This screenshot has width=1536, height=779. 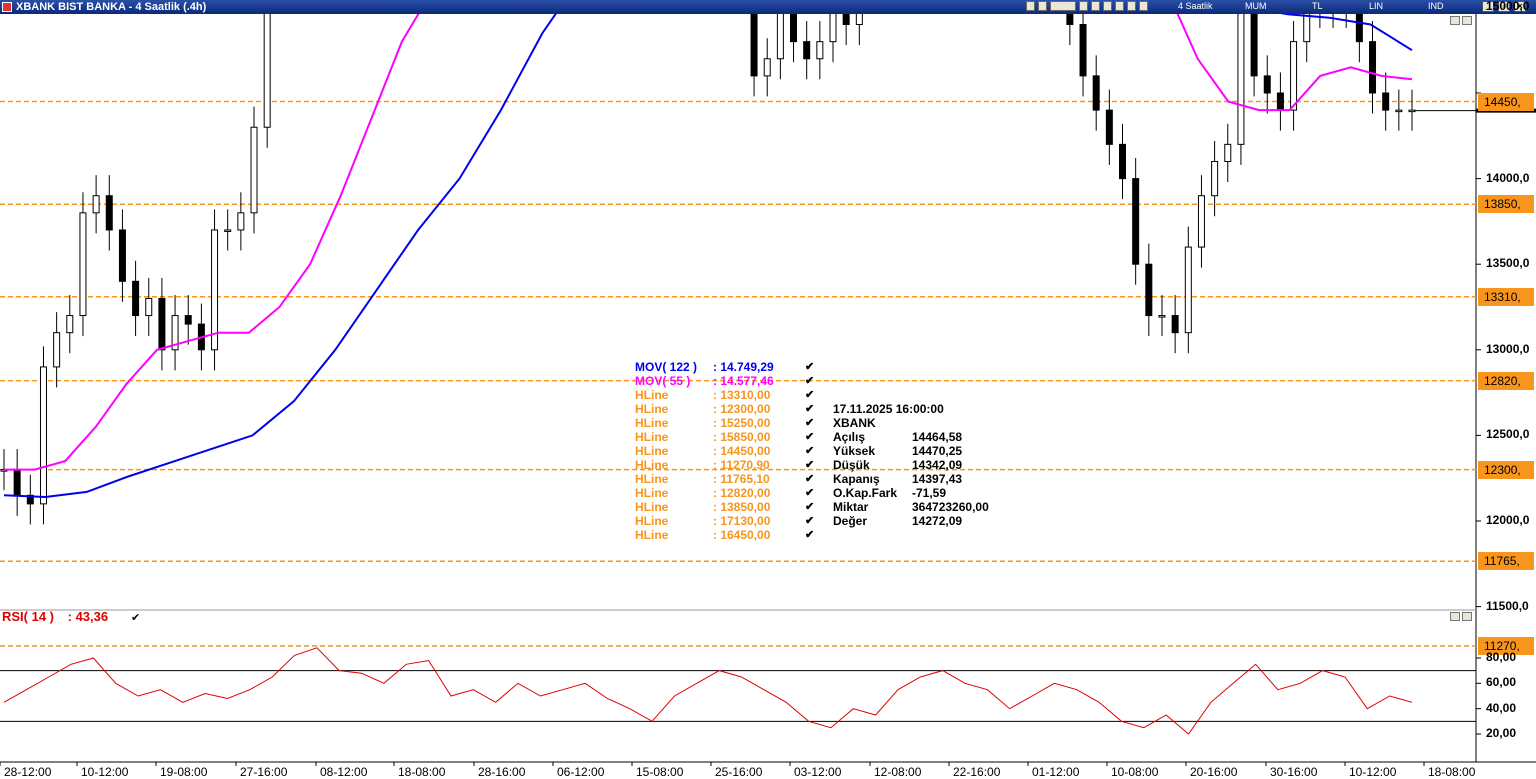 I want to click on restore-icon: ▫, so click(x=1504, y=6).